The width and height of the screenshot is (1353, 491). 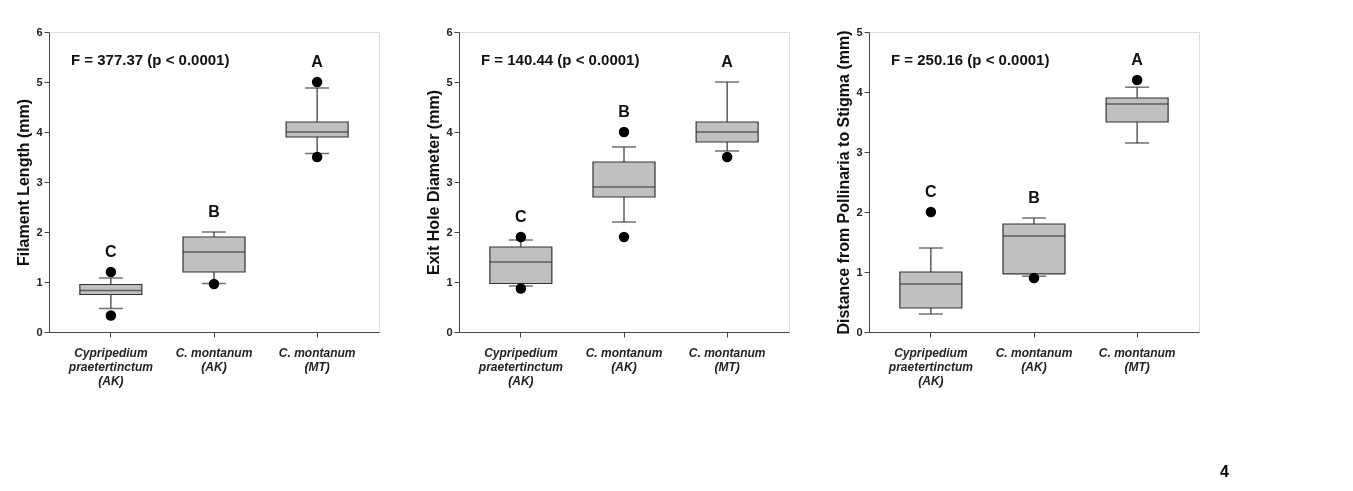 What do you see at coordinates (1225, 471) in the screenshot?
I see `text: 4` at bounding box center [1225, 471].